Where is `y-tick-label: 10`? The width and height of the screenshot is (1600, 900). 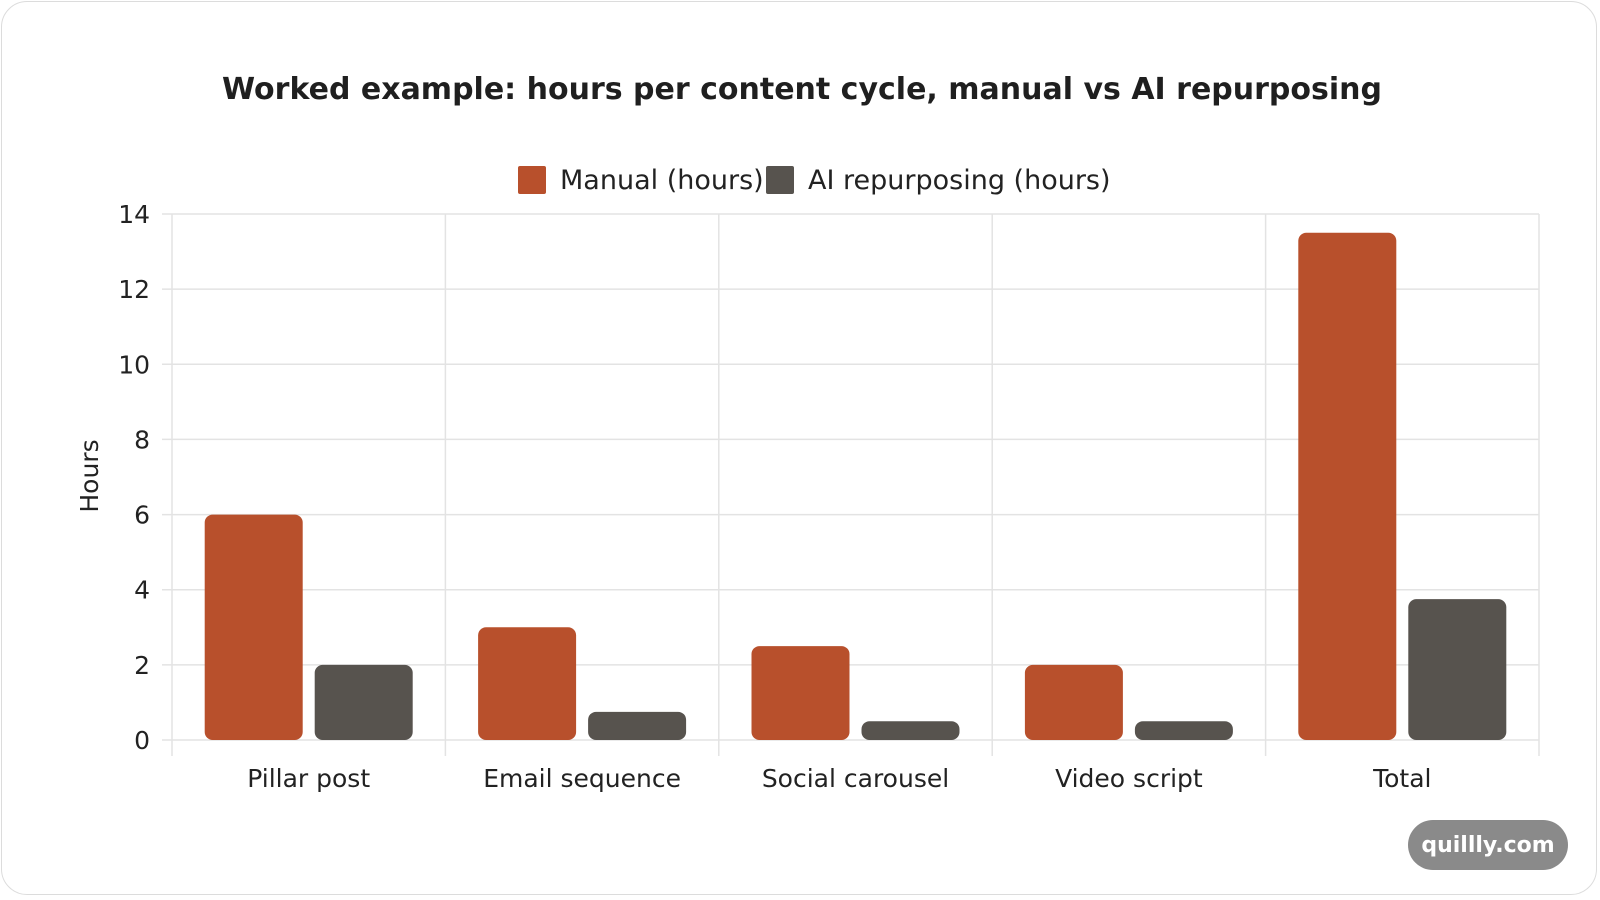 y-tick-label: 10 is located at coordinates (134, 364).